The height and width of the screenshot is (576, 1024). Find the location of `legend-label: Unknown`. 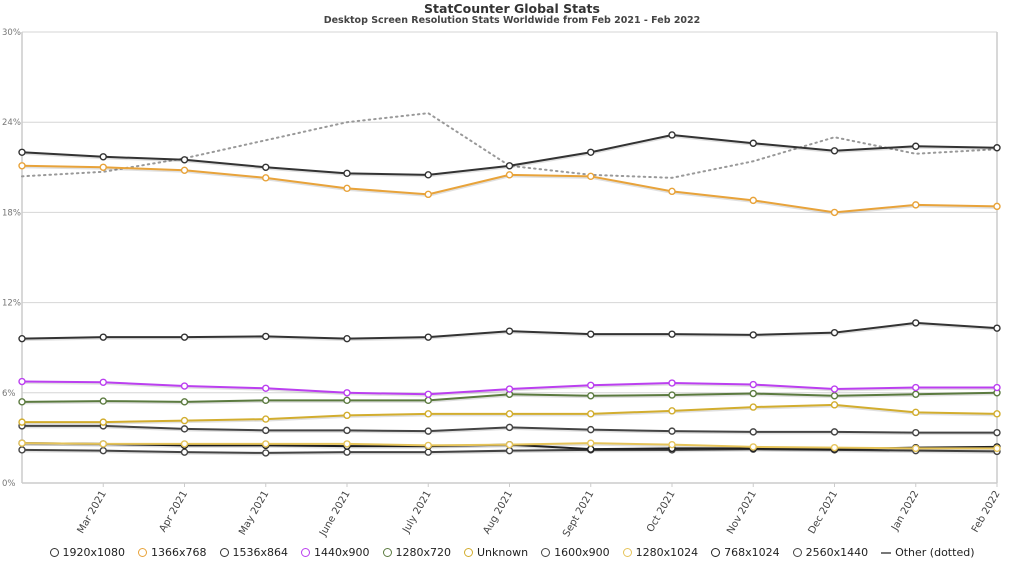

legend-label: Unknown is located at coordinates (503, 552).